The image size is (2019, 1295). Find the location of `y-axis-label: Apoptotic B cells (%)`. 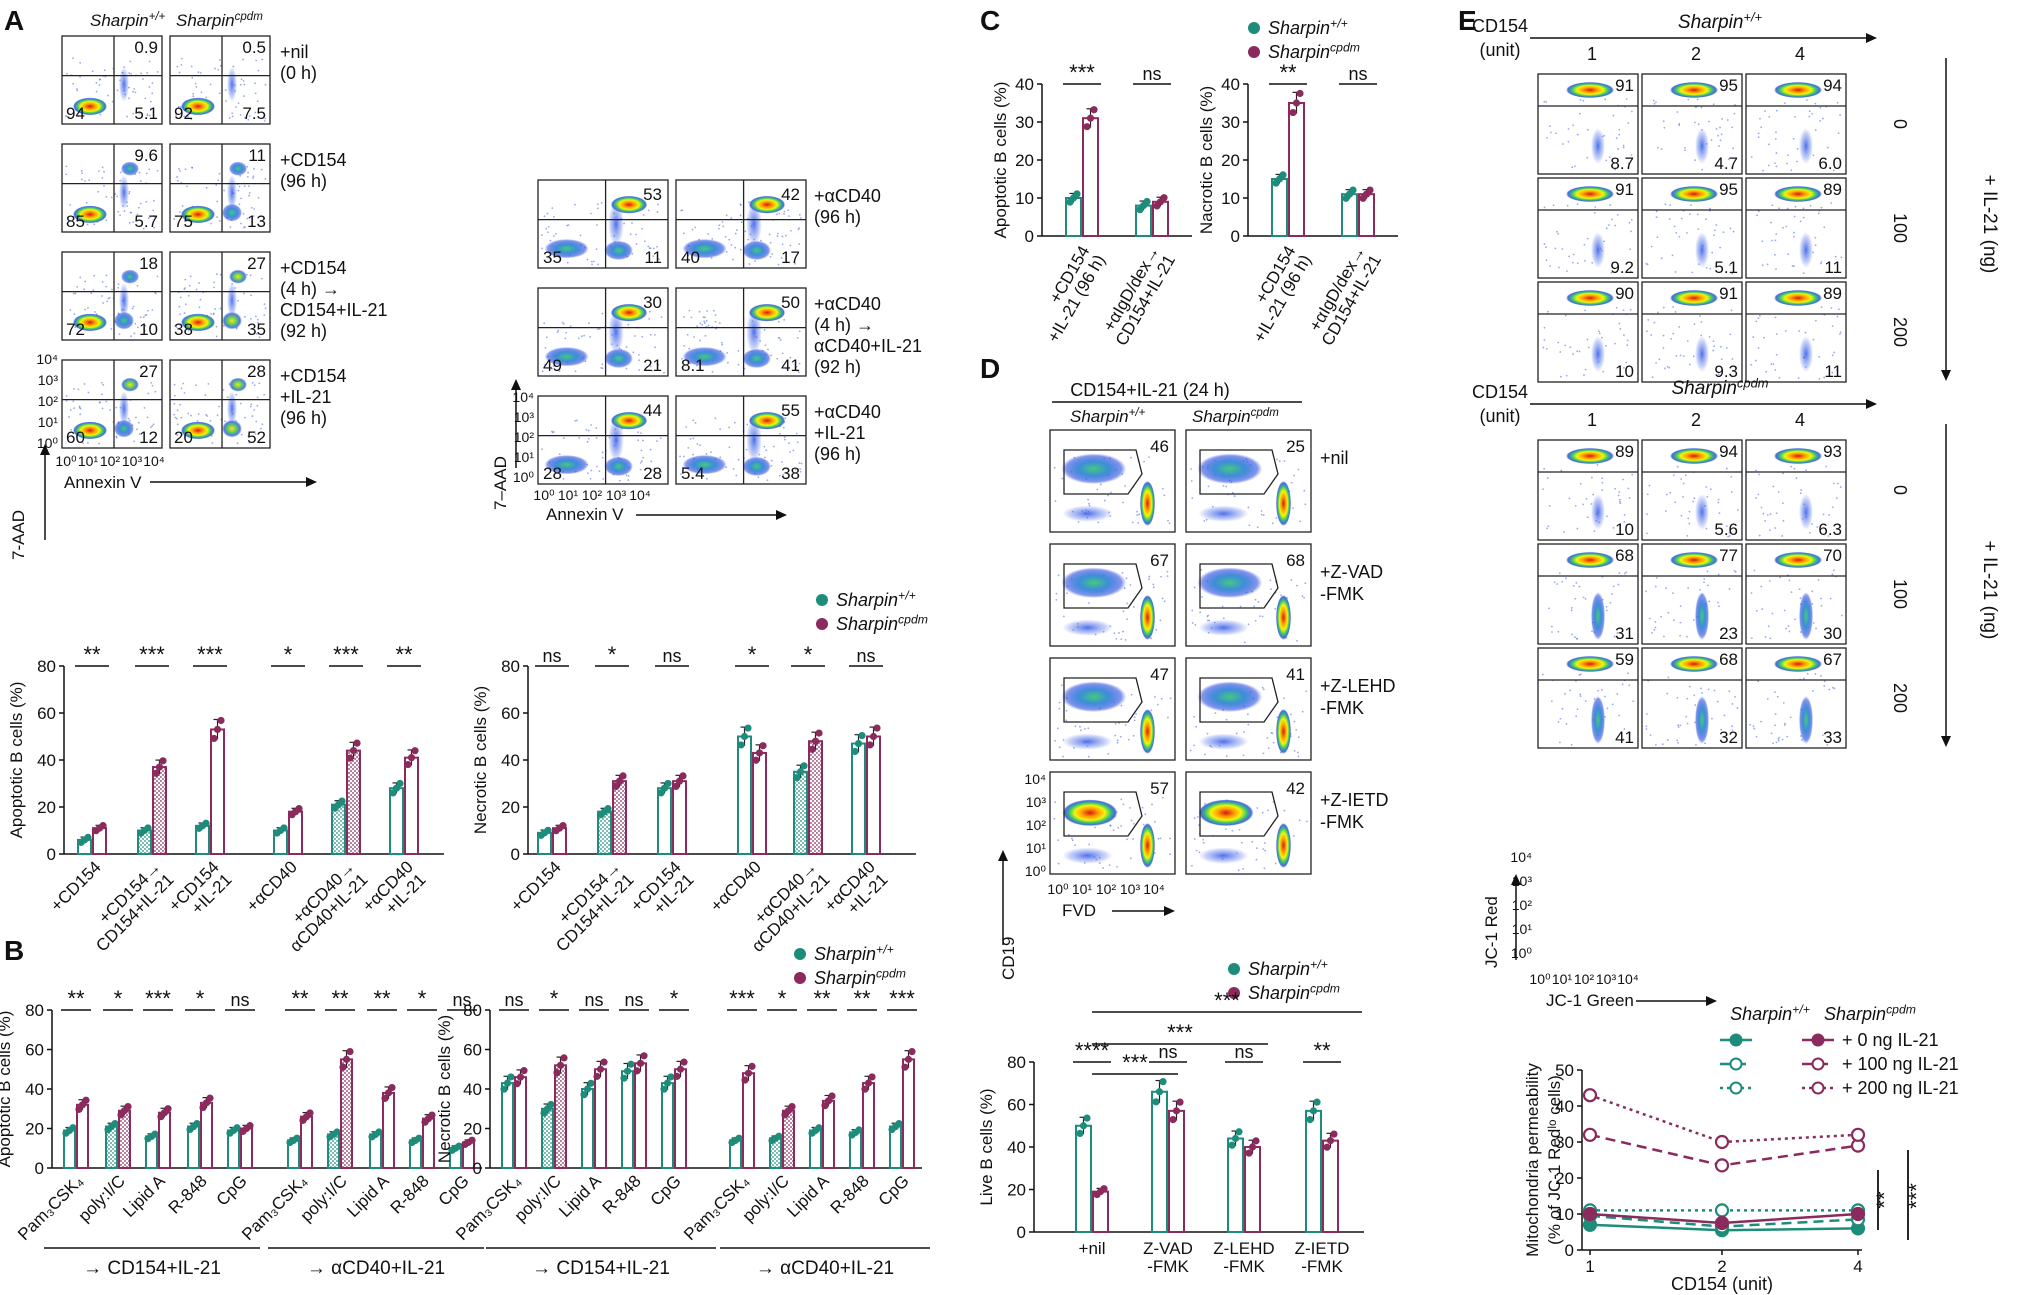

y-axis-label: Apoptotic B cells (%) is located at coordinates (16, 760).